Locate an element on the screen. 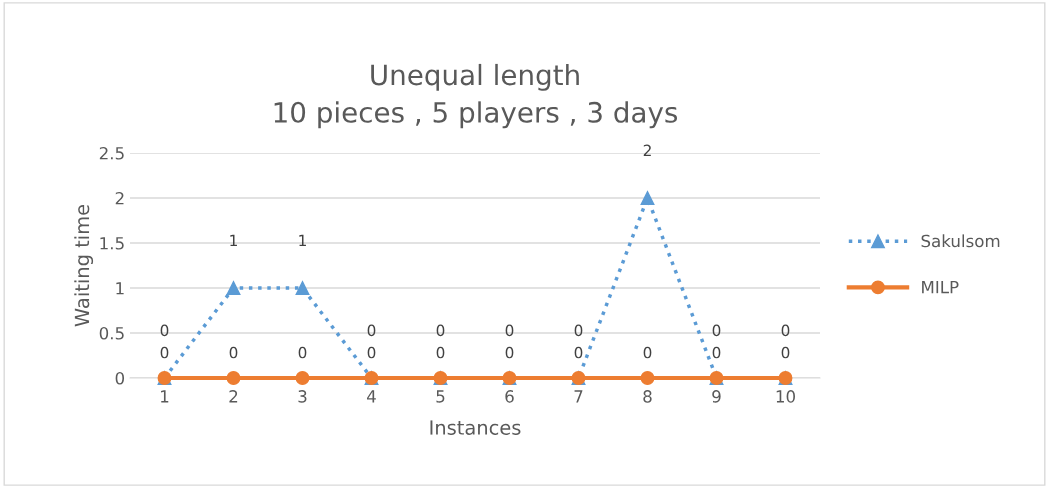 This screenshot has width=1049, height=488. data-label: 2 is located at coordinates (647, 150).